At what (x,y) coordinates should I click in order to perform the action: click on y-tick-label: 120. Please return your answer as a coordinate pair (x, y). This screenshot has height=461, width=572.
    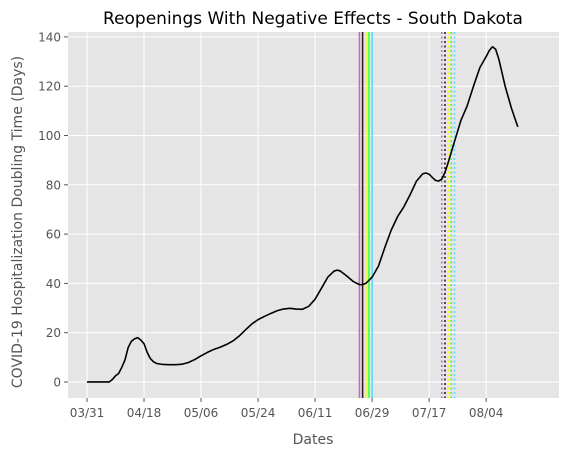
    Looking at the image, I should click on (49, 87).